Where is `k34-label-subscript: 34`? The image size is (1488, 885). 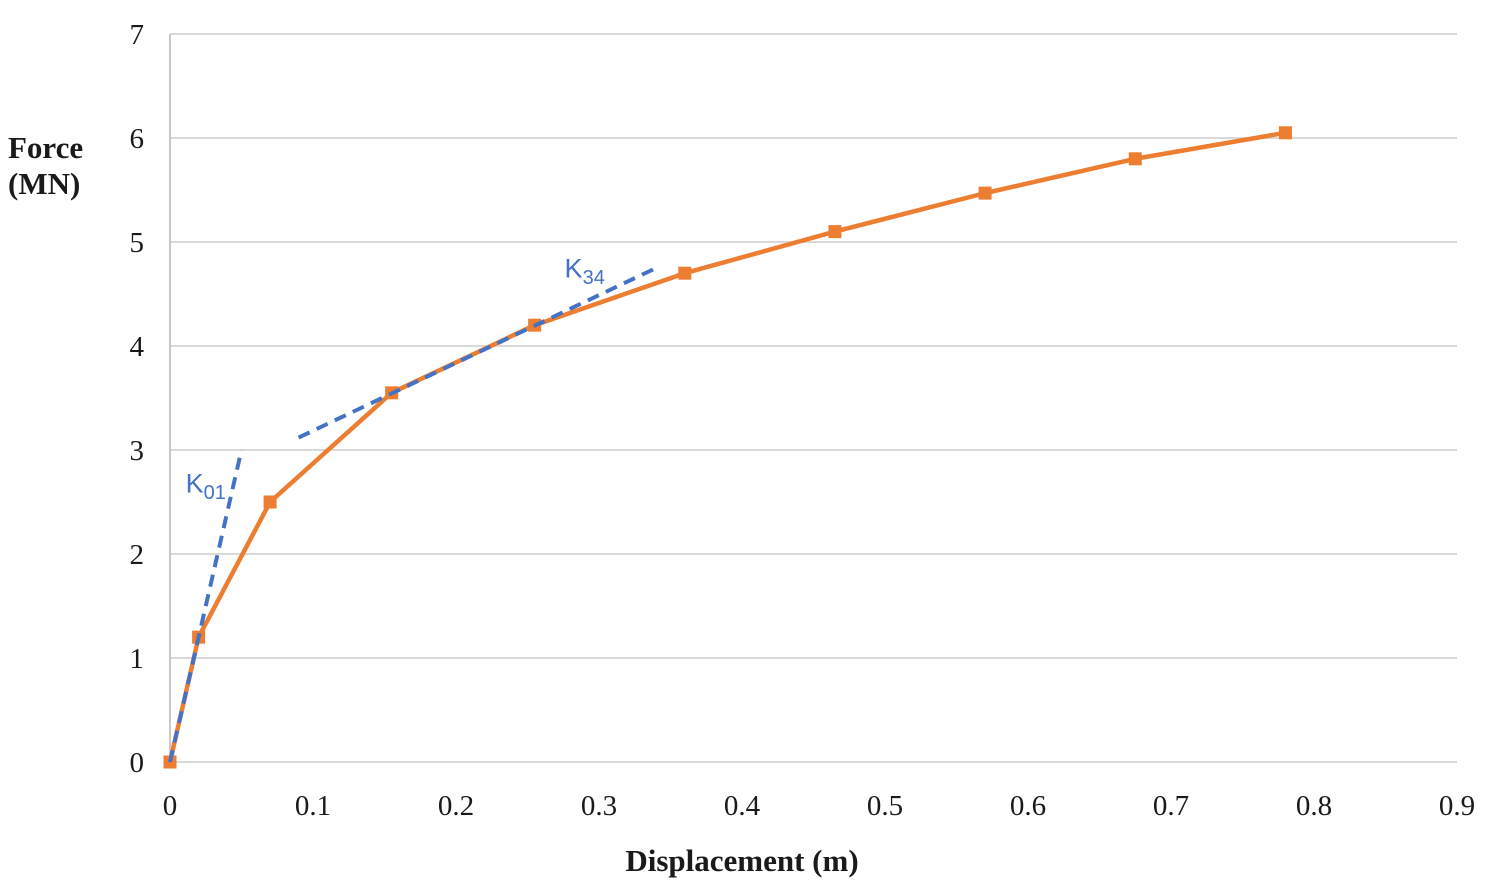 k34-label-subscript: 34 is located at coordinates (593, 277).